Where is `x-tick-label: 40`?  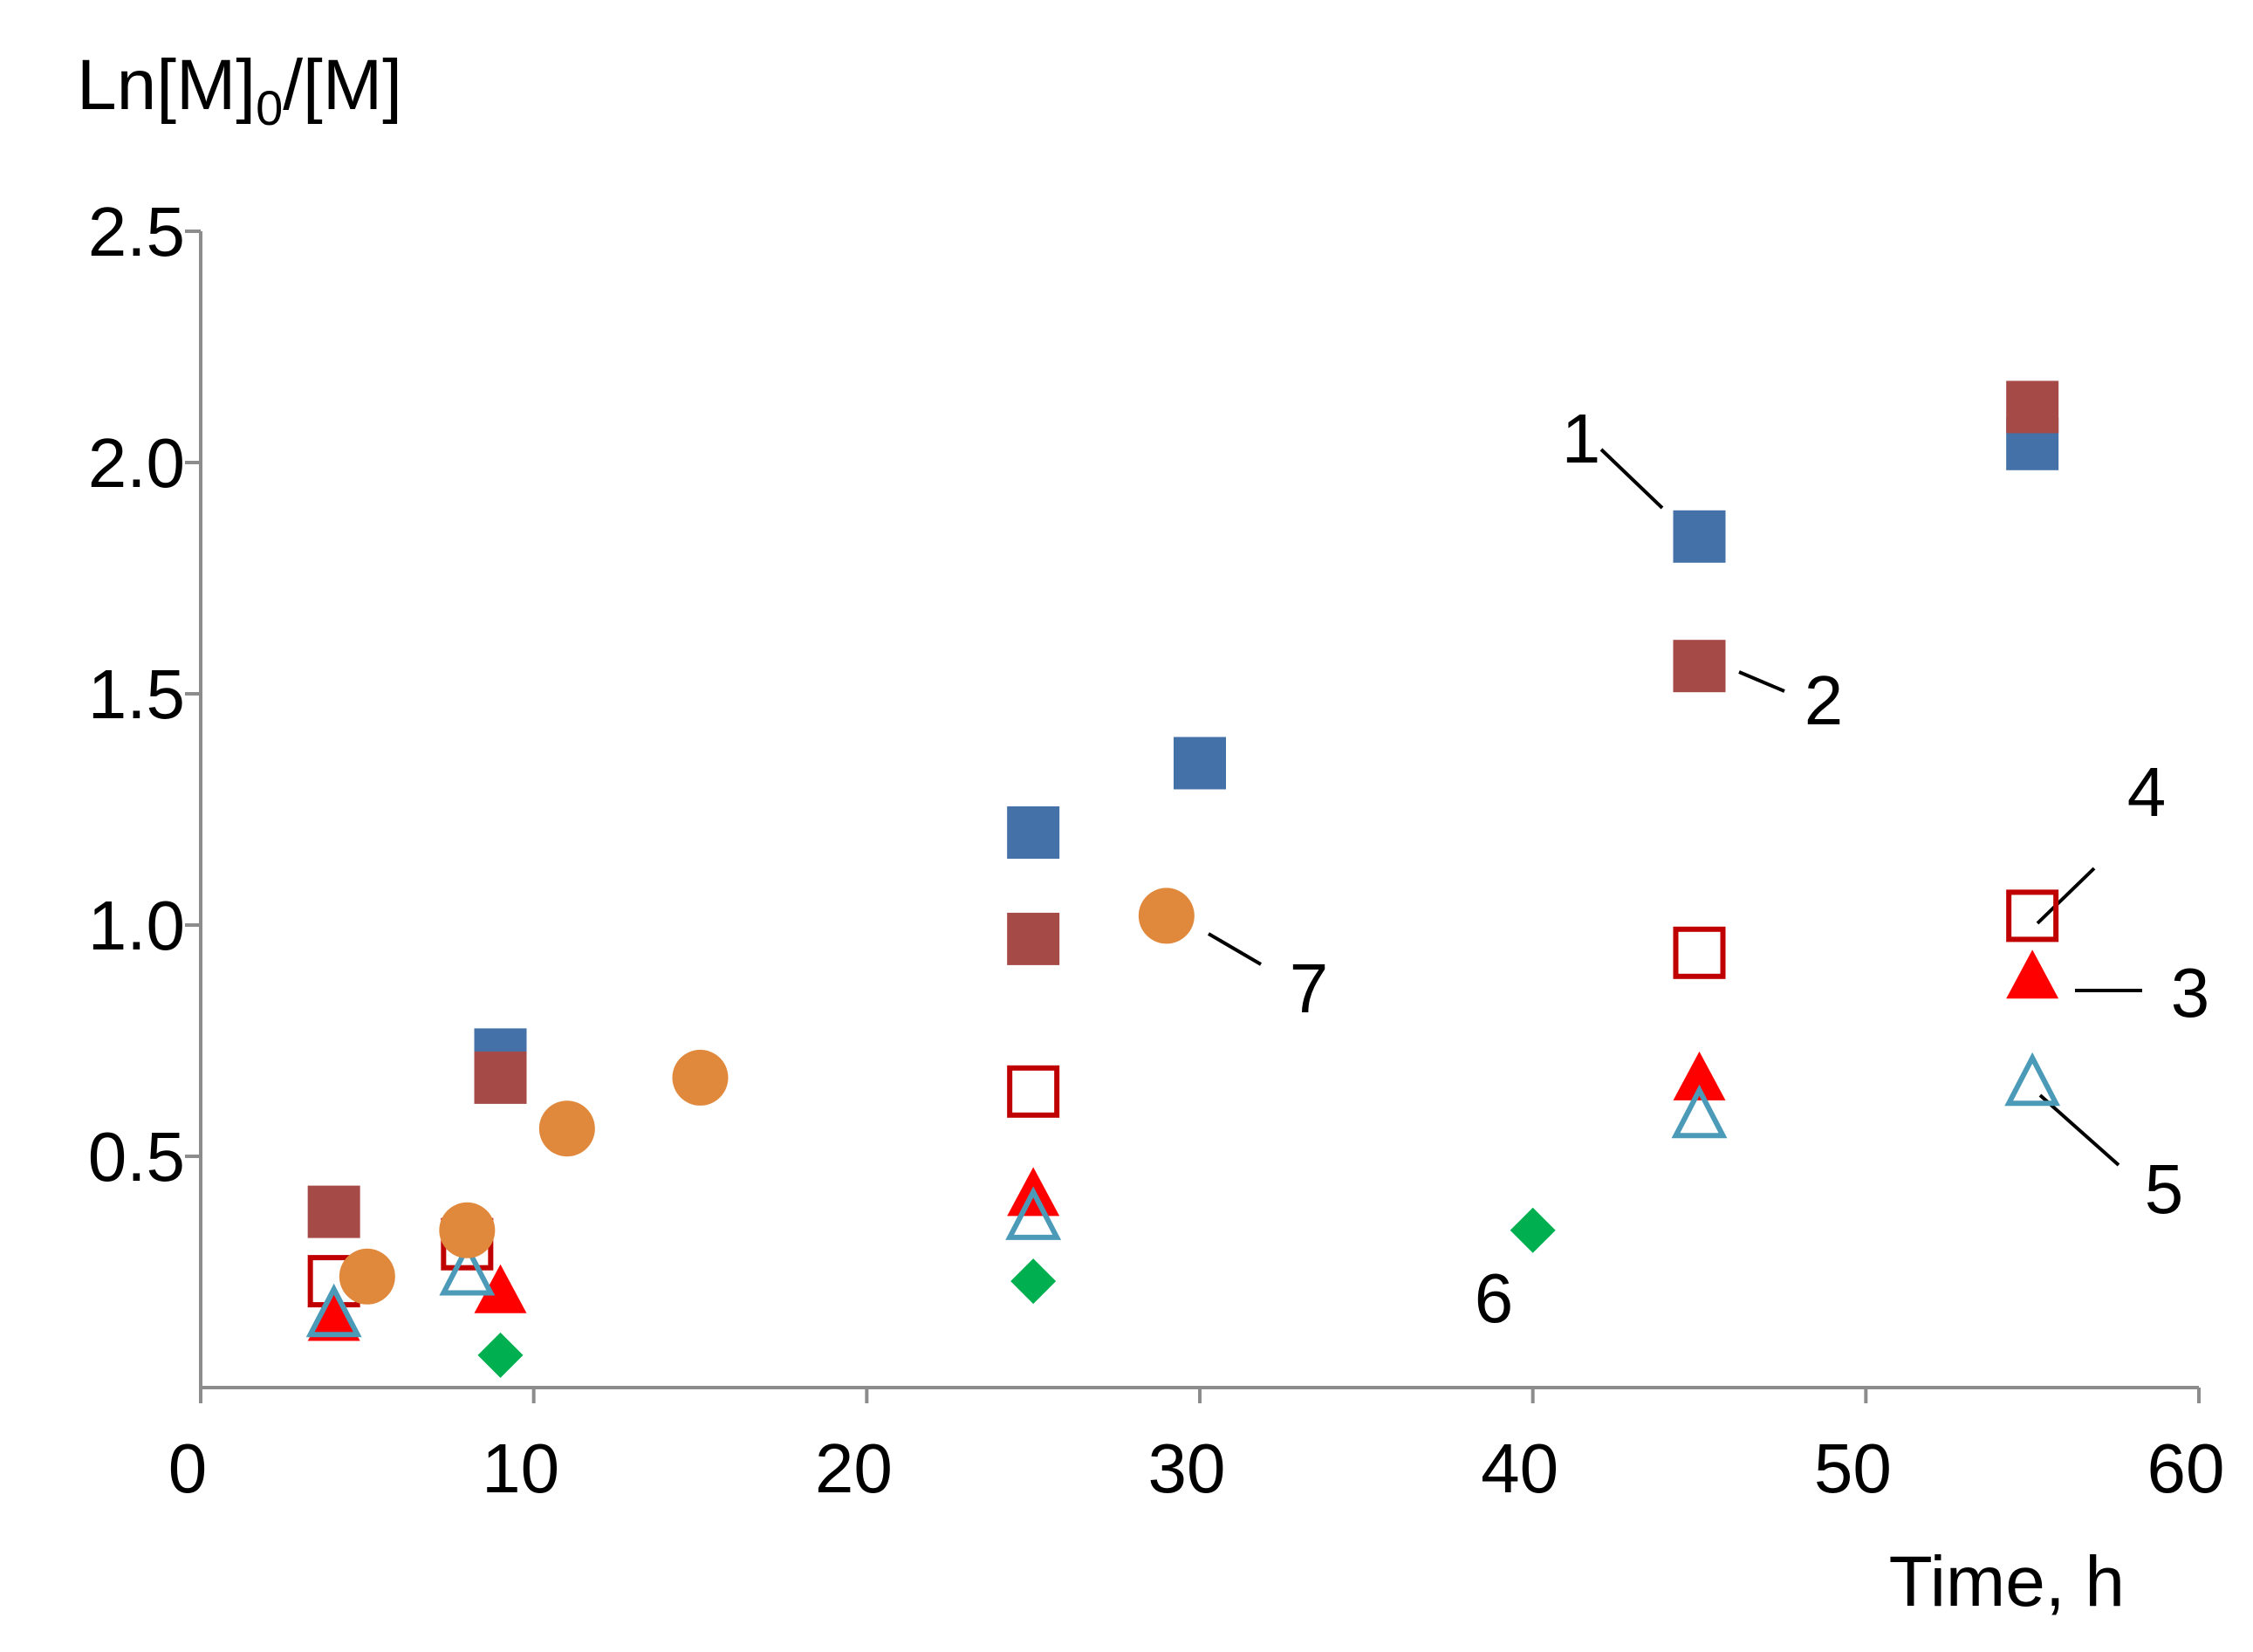 x-tick-label: 40 is located at coordinates (1519, 1468).